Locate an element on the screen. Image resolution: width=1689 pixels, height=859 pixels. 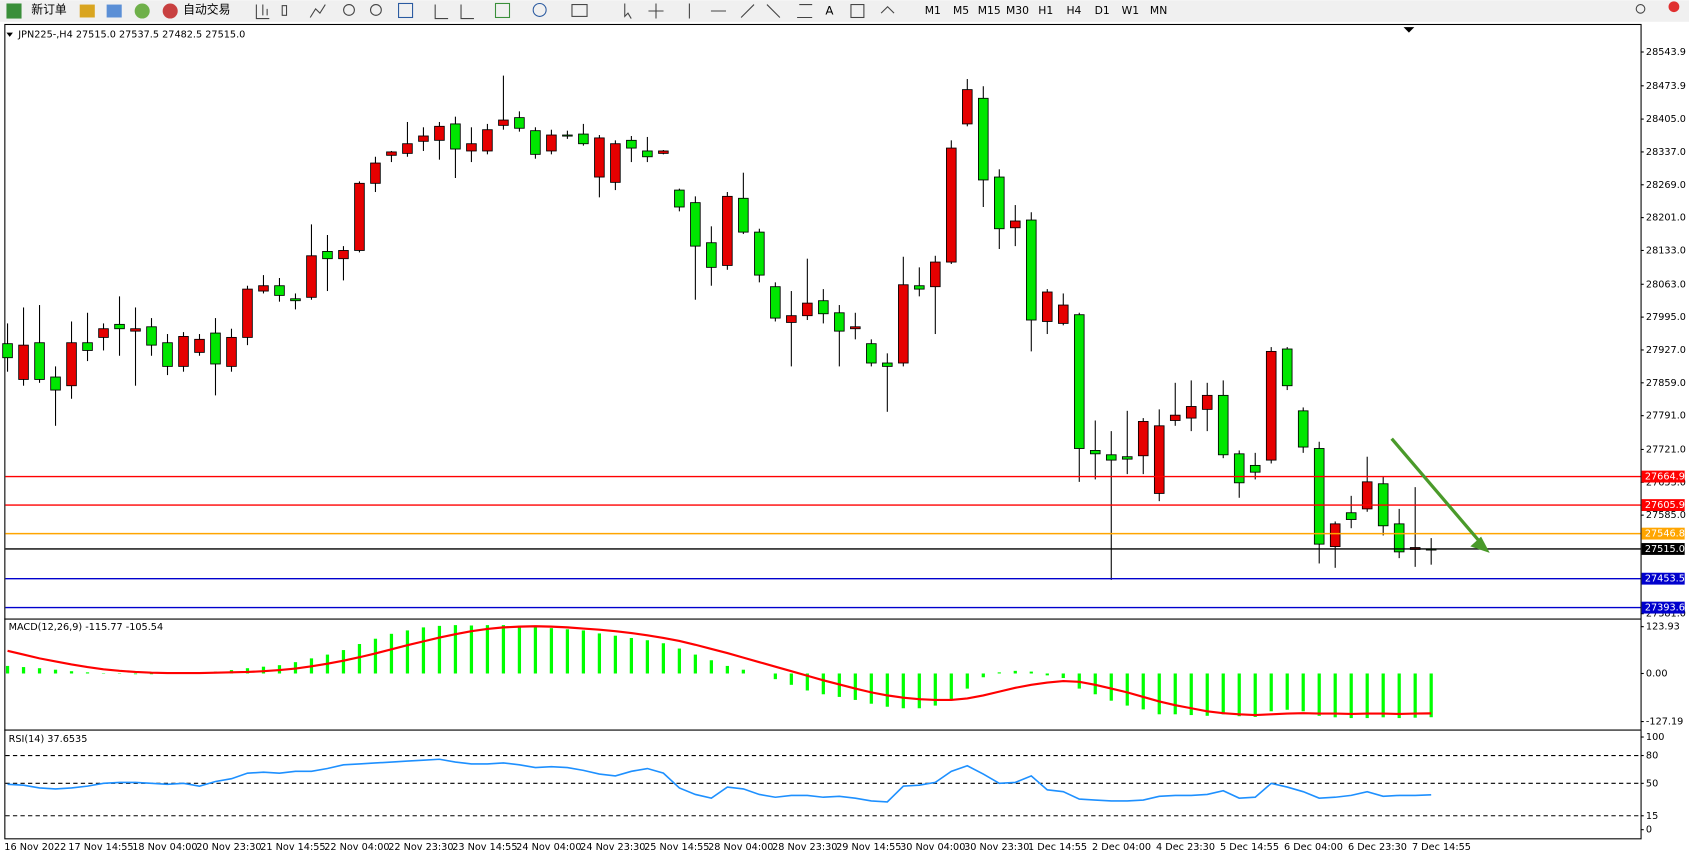
new-order-button: 新订单 is located at coordinates (49, 9).